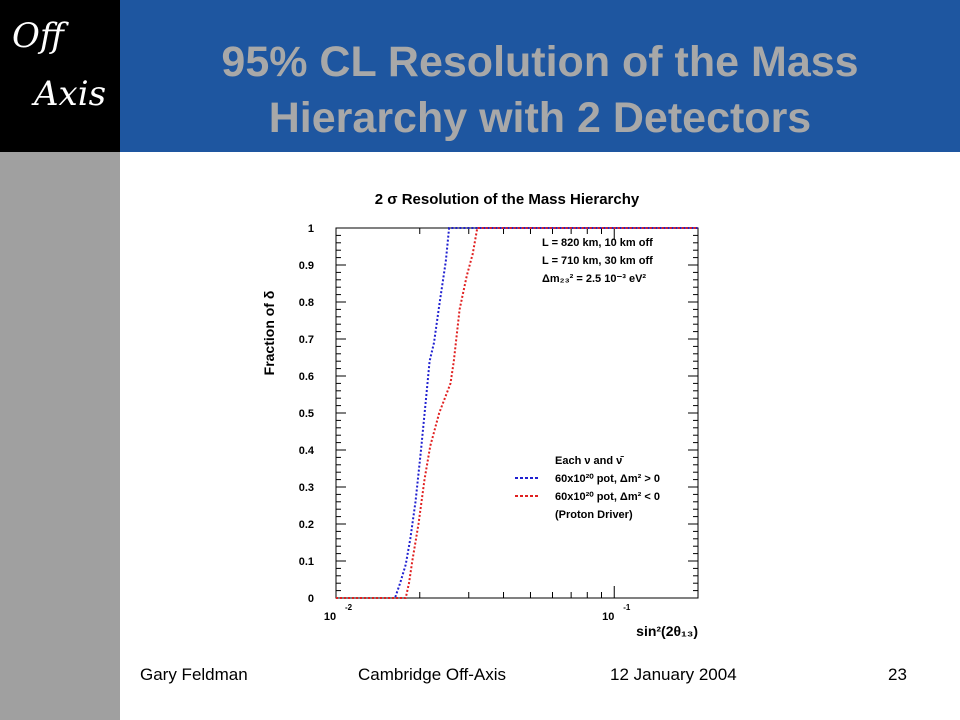  Describe the element at coordinates (597, 243) in the screenshot. I see `chart-annotation: L = 820 km, 10 km off` at that location.